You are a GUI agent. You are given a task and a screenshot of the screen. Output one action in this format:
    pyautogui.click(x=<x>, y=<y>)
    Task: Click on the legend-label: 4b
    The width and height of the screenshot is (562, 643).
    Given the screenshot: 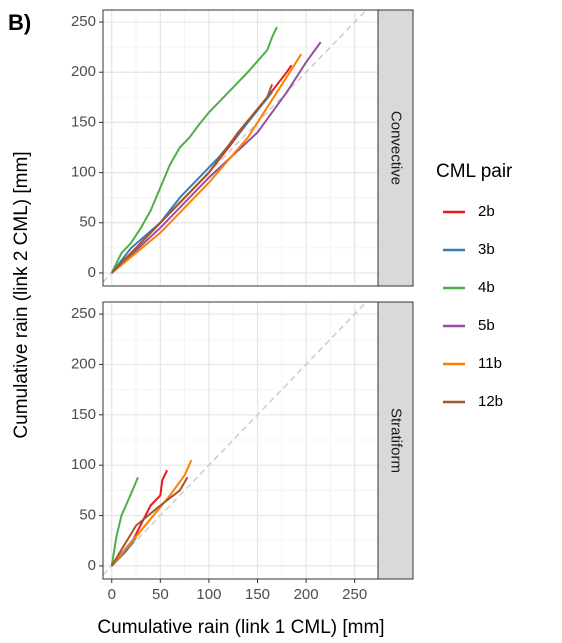 What is the action you would take?
    pyautogui.click(x=486, y=287)
    